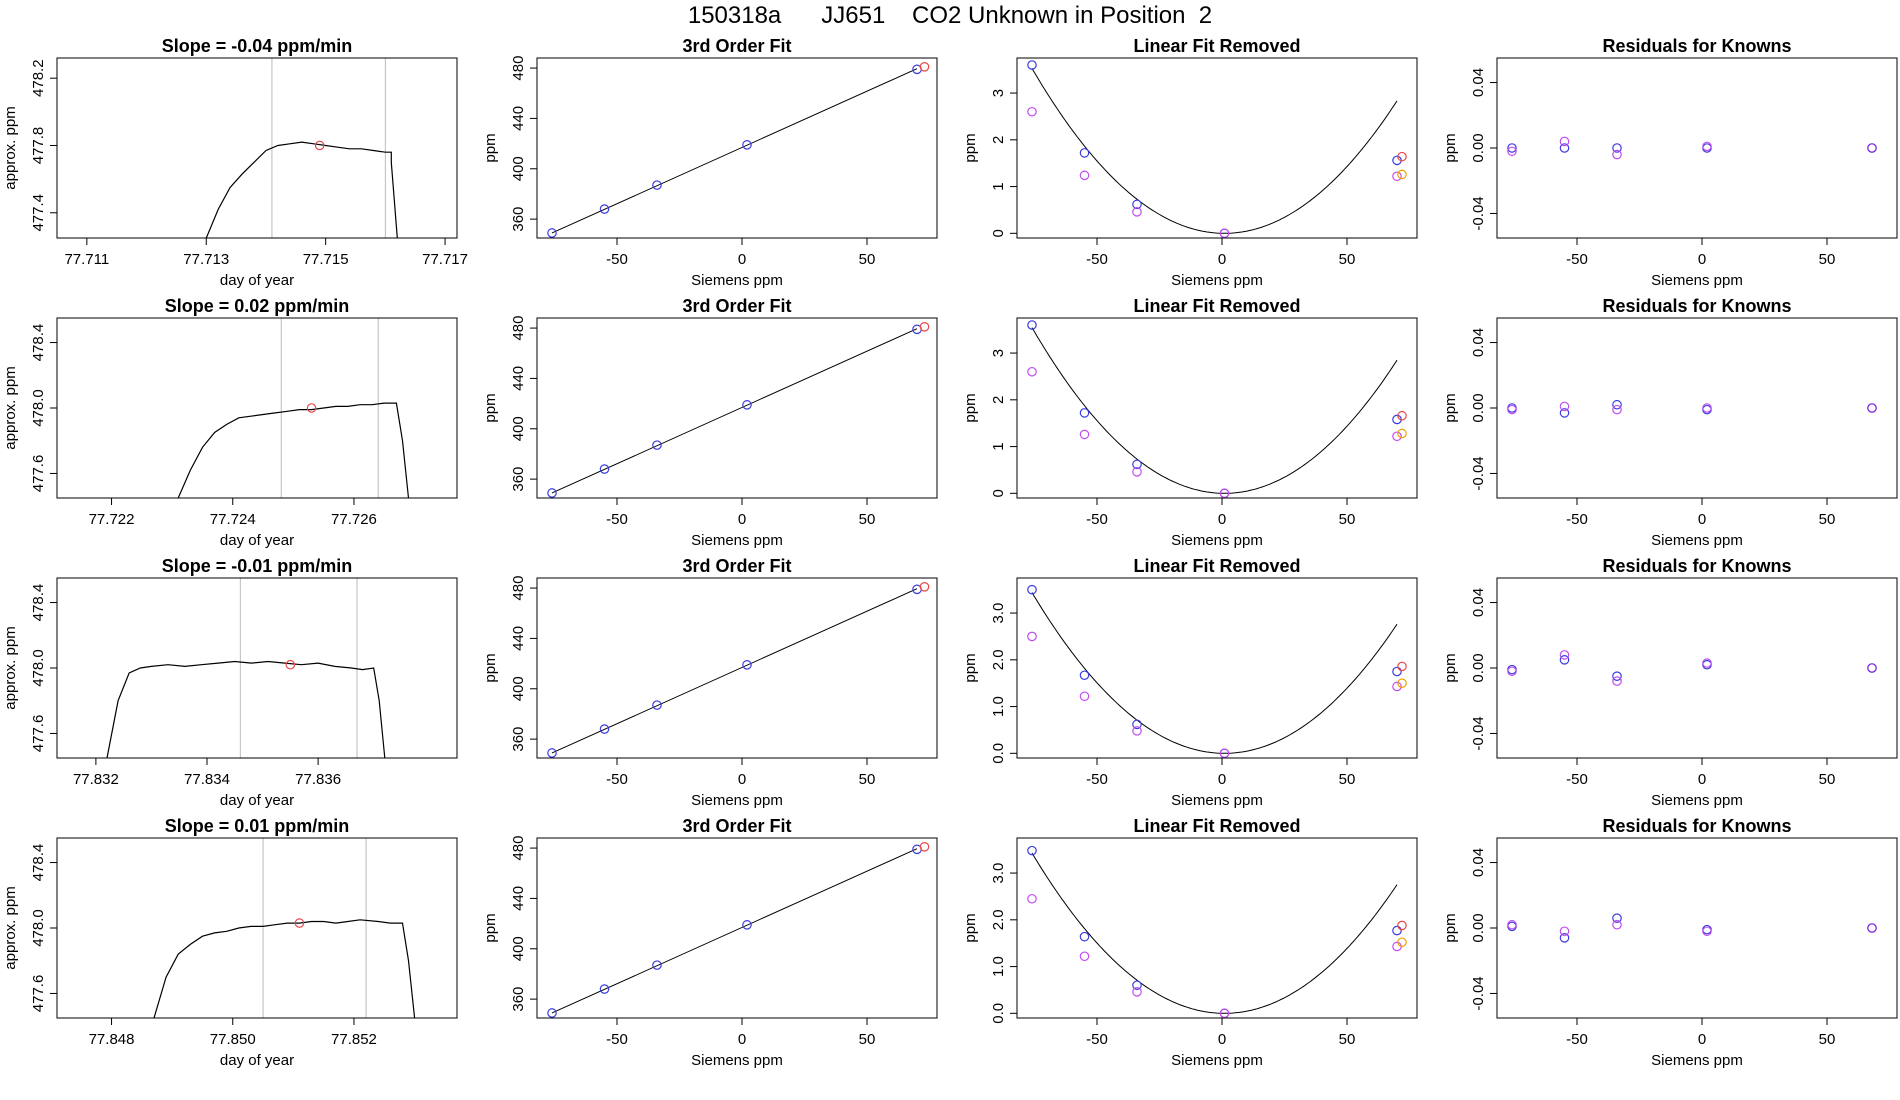  Describe the element at coordinates (998, 140) in the screenshot. I see `y-tick-label: 2` at that location.